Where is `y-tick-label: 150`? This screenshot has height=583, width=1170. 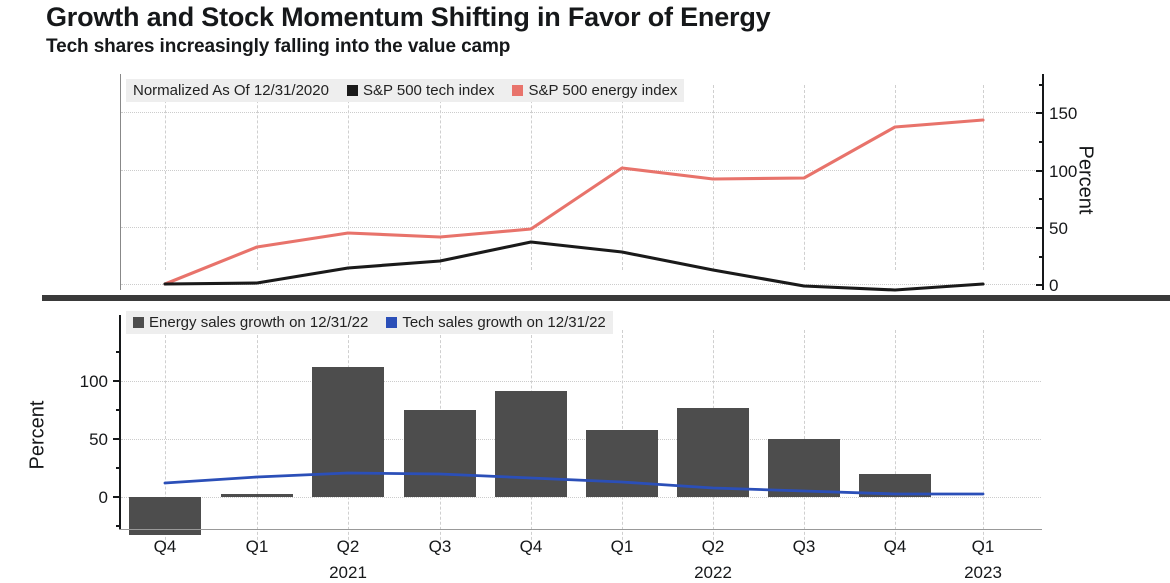 y-tick-label: 150 is located at coordinates (1063, 113).